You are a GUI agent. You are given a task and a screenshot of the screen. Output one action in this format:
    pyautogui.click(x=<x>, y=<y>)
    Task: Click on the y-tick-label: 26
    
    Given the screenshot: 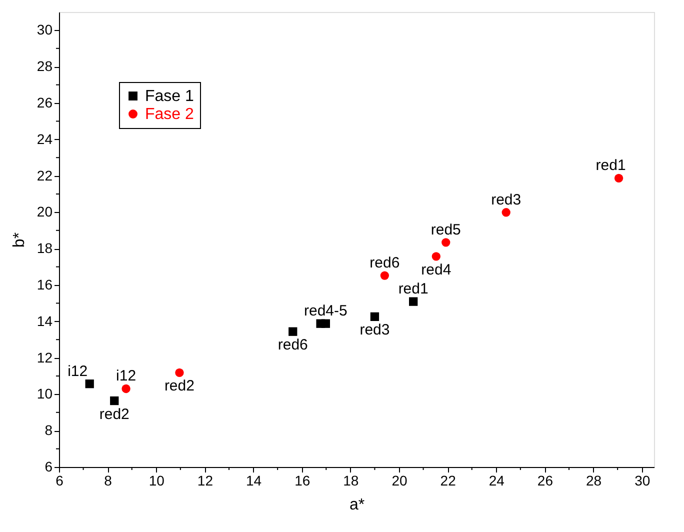 What is the action you would take?
    pyautogui.click(x=44, y=102)
    